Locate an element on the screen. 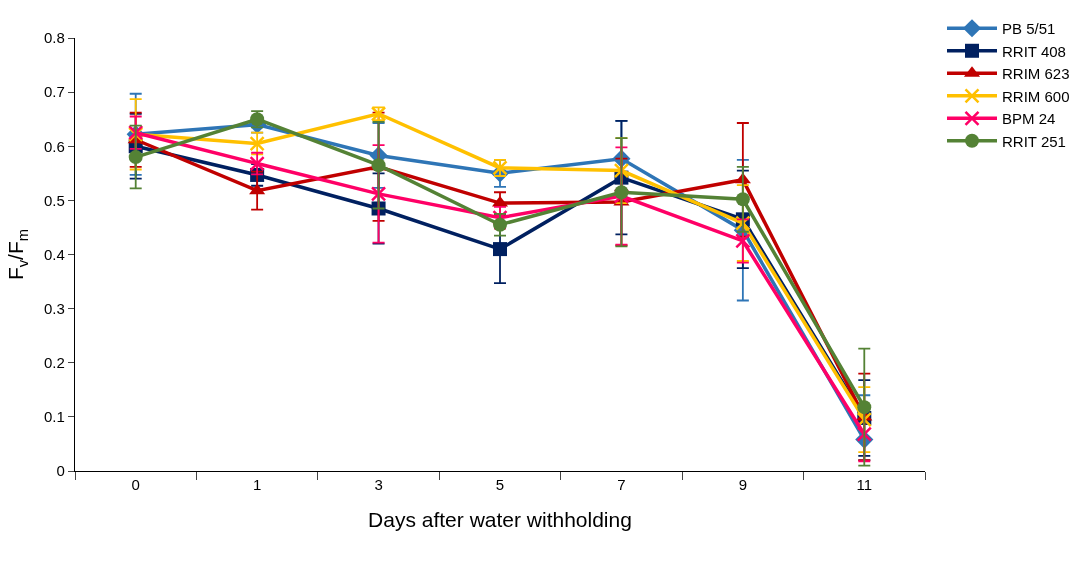 The height and width of the screenshot is (575, 1087). x-tick-label: 0 is located at coordinates (135, 485).